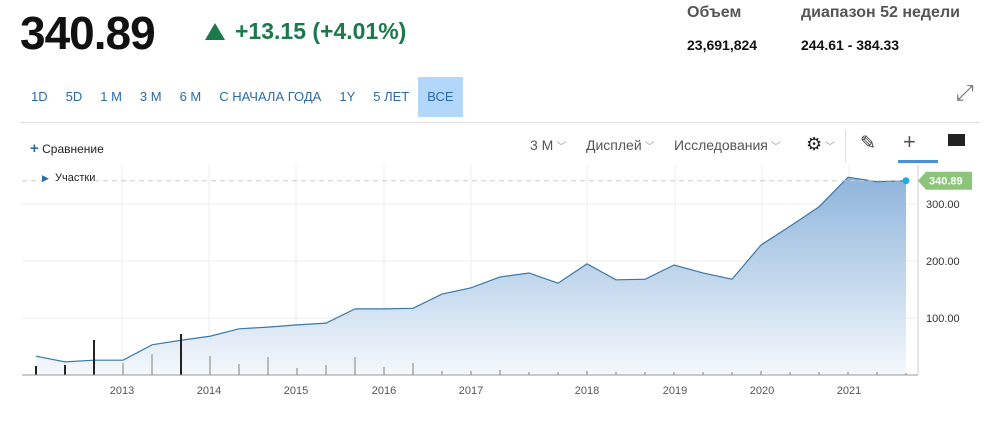 This screenshot has height=425, width=1002. Describe the element at coordinates (34, 148) in the screenshot. I see `plus-icon: +` at that location.